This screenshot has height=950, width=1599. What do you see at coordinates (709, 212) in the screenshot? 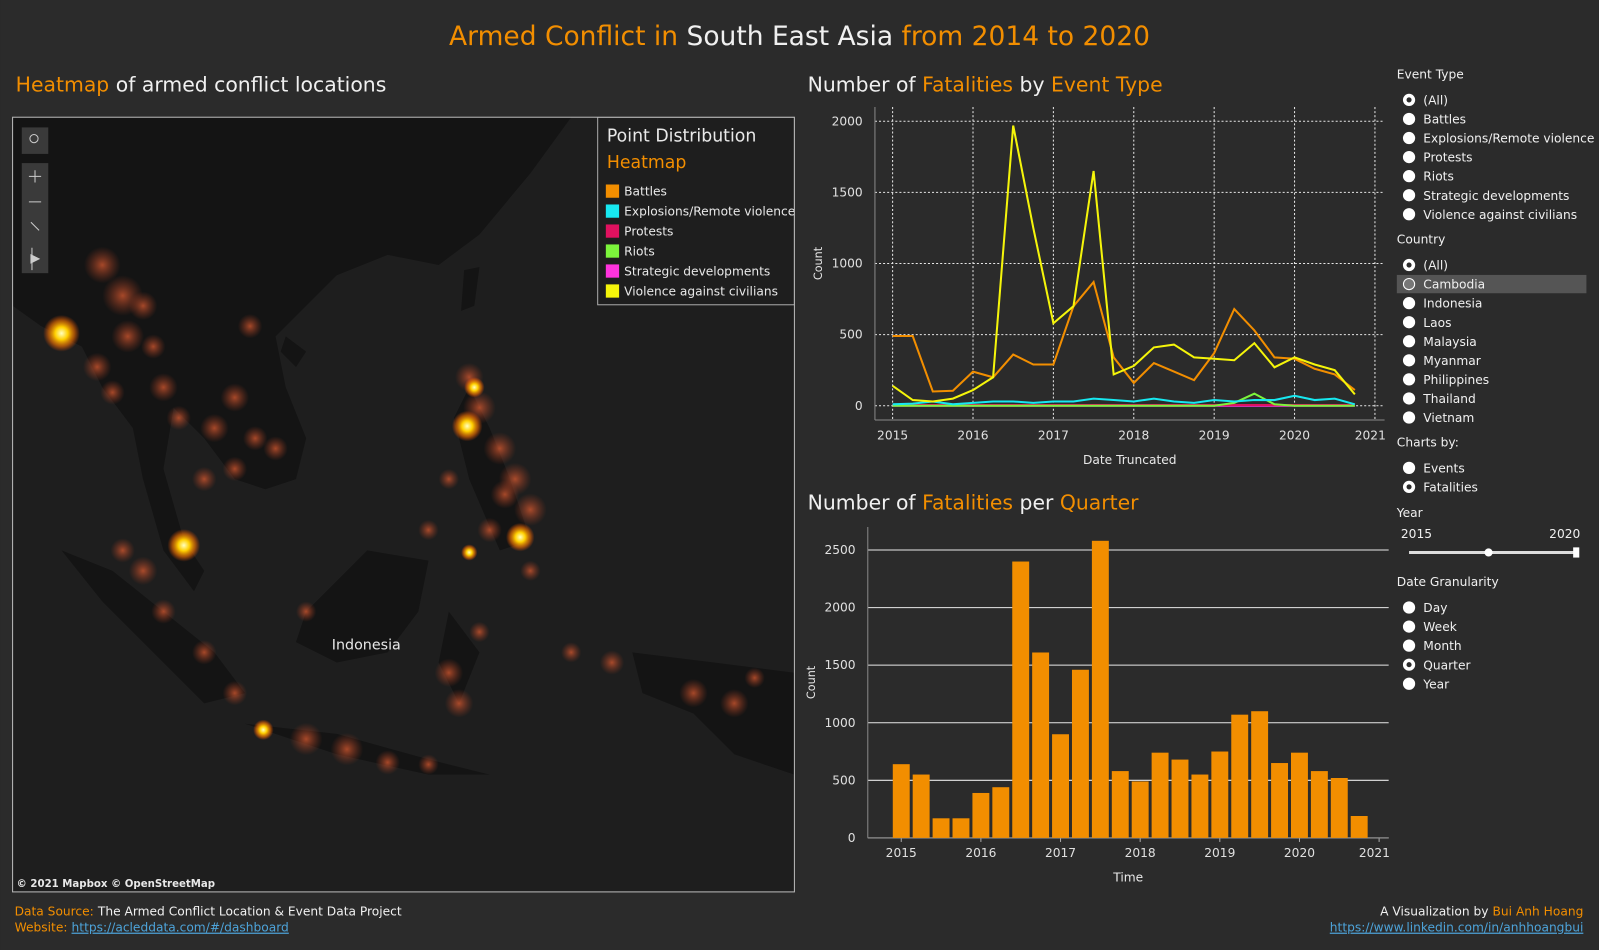
I see `legend-label: Explosions/Remote violence` at bounding box center [709, 212].